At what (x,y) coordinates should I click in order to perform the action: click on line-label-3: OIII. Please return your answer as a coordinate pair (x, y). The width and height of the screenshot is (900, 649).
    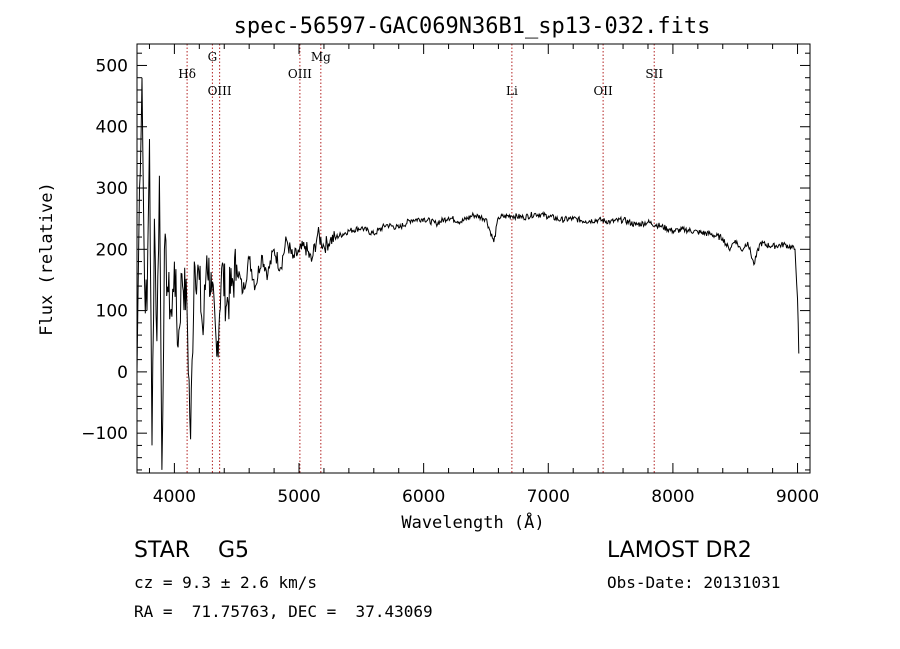
    Looking at the image, I should click on (300, 74).